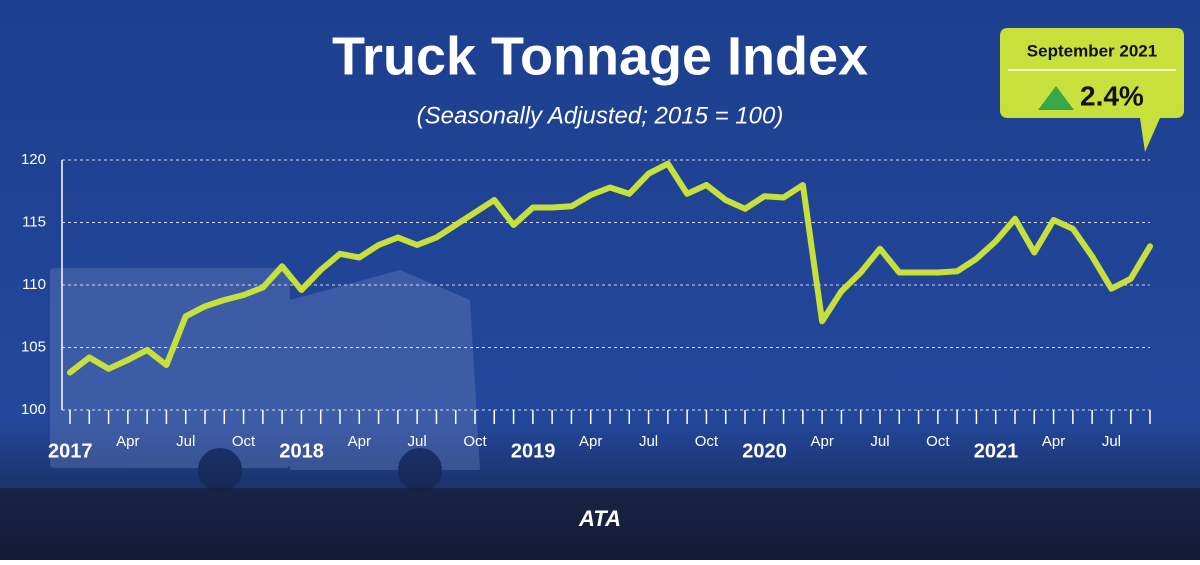 The width and height of the screenshot is (1200, 565). What do you see at coordinates (1092, 50) in the screenshot?
I see `callout-title: September 2021` at bounding box center [1092, 50].